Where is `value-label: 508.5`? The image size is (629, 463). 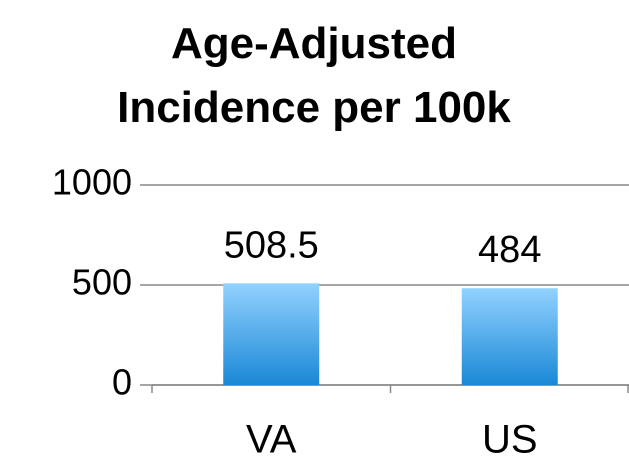
value-label: 508.5 is located at coordinates (271, 245).